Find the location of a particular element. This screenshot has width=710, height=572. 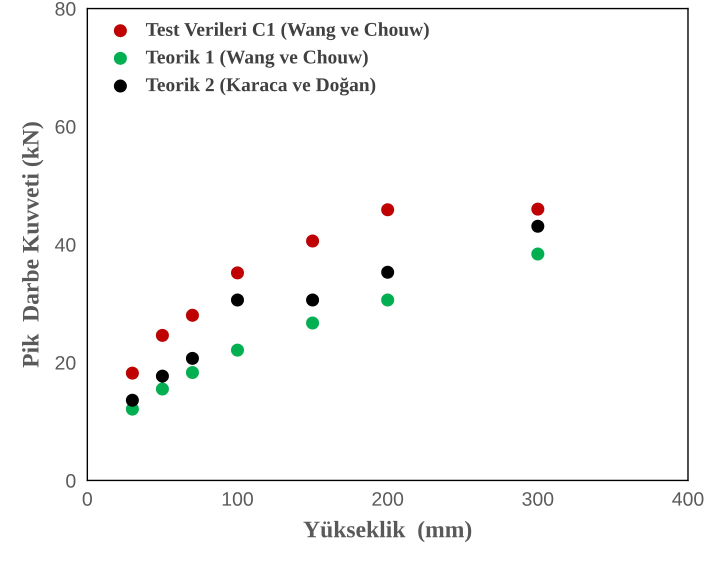

legend-label: Teorik 2 (Karaca ve Doğan) is located at coordinates (261, 86).